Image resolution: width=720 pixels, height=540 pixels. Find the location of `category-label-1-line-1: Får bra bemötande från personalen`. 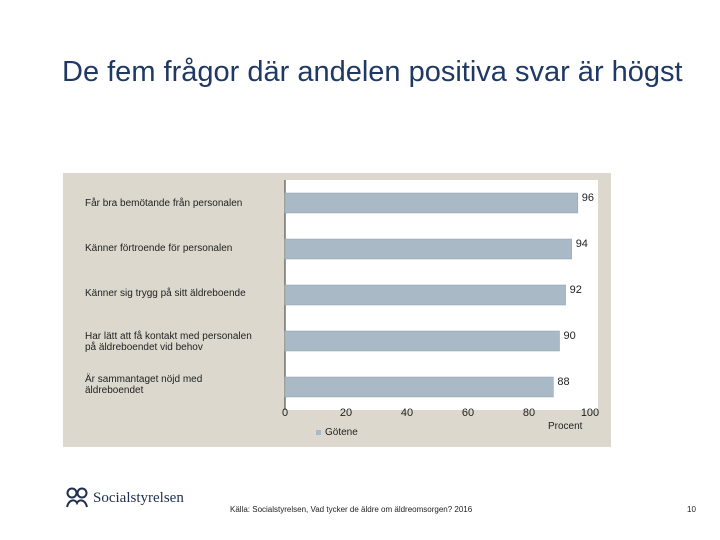

category-label-1-line-1: Får bra bemötande från personalen is located at coordinates (164, 203).